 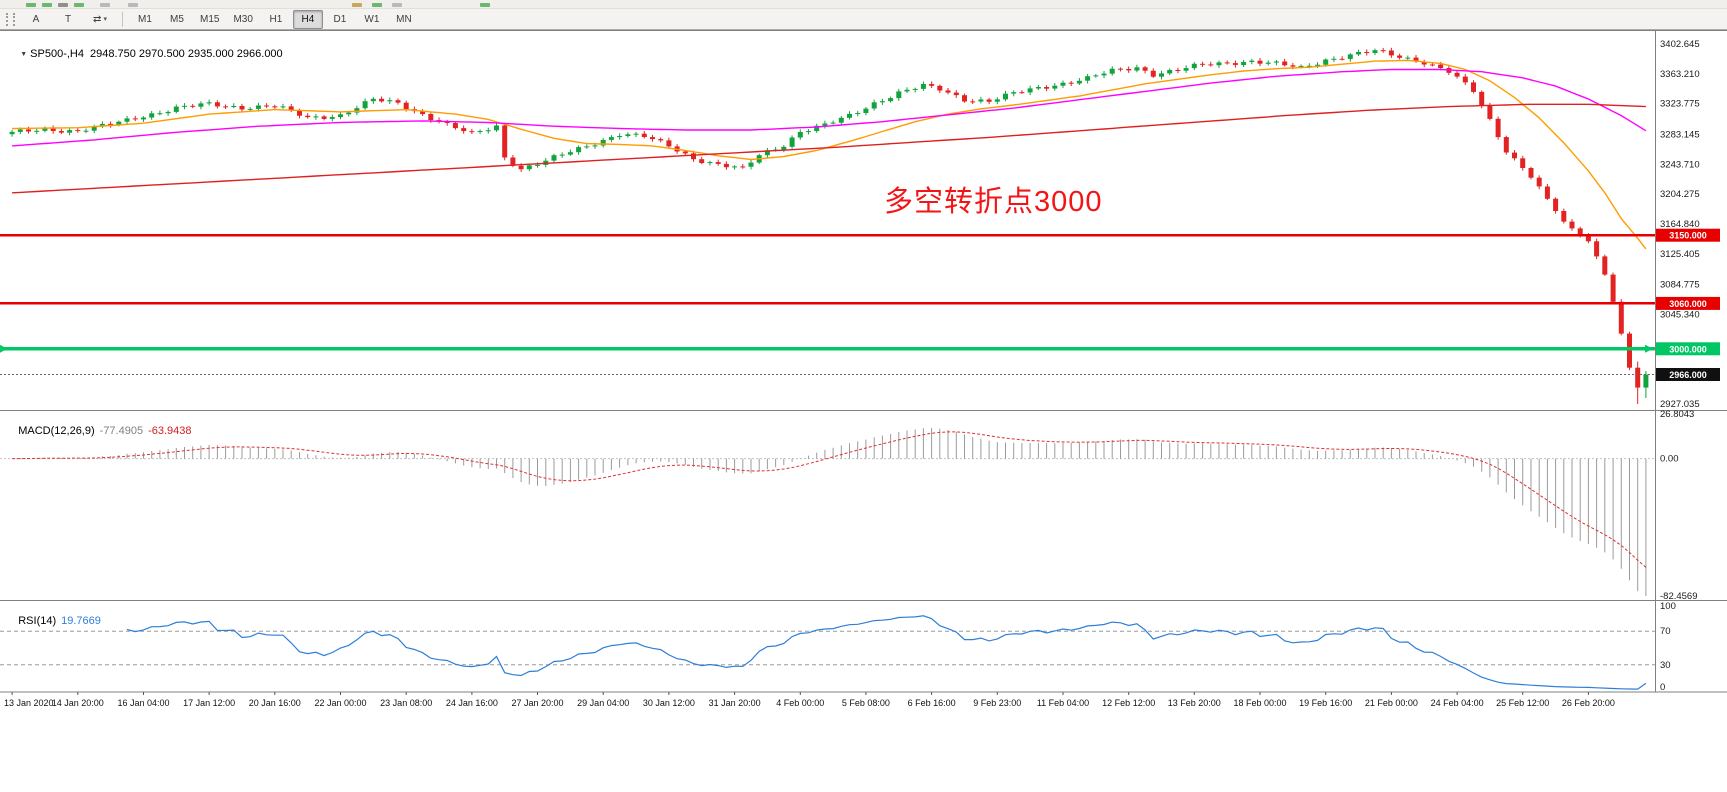 I want to click on timeframe-button-h1: H1, so click(x=276, y=19).